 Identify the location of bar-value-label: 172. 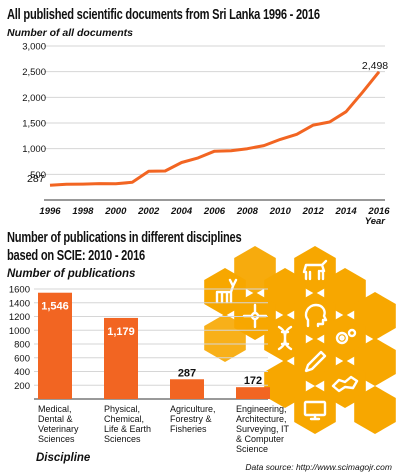
(253, 381).